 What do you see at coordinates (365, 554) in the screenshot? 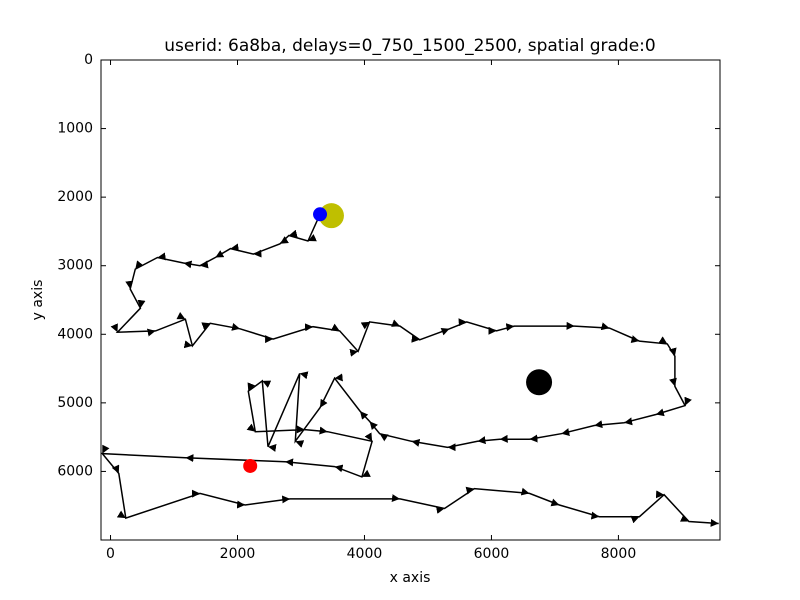
I see `x-tick-label: 4000` at bounding box center [365, 554].